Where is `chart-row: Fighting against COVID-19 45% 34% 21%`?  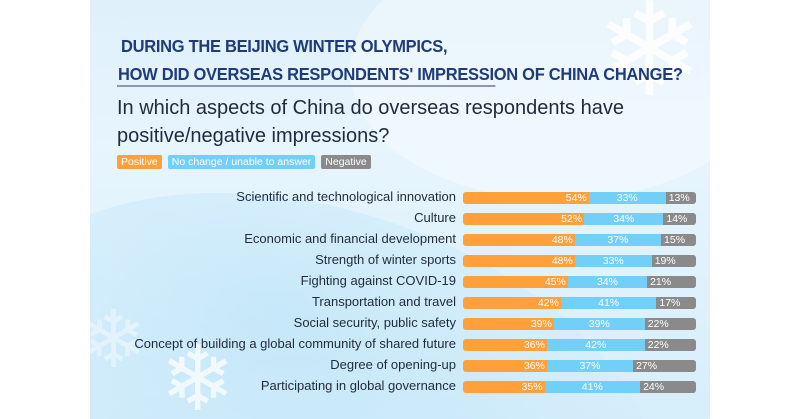
chart-row: Fighting against COVID-19 45% 34% 21% is located at coordinates (400, 281).